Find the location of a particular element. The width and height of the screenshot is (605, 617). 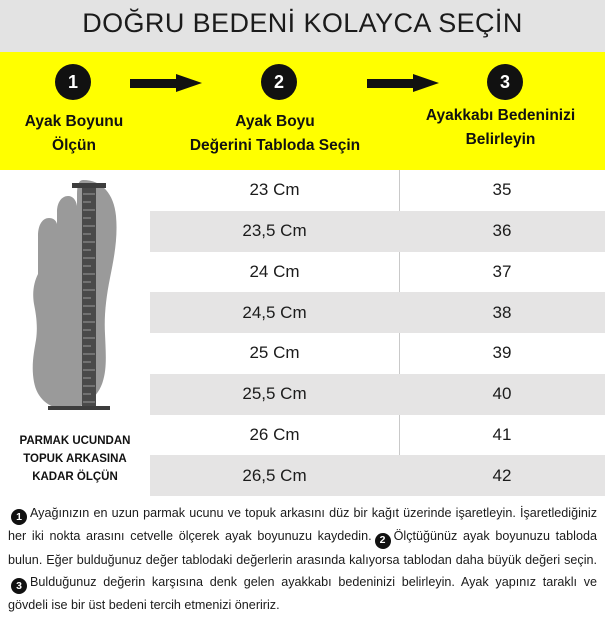

page-title: DOĞRU BEDENİ KOLAYCA SEÇİN is located at coordinates (302, 23).